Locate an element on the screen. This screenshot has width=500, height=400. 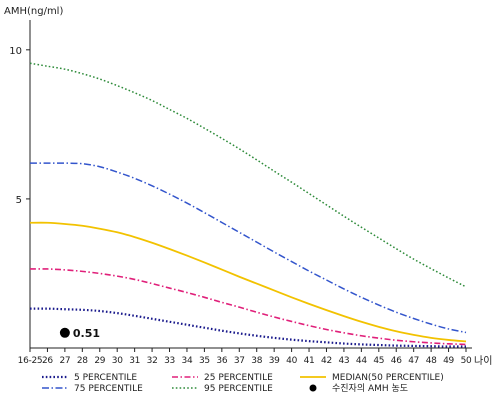
x-tick-label: 32 is located at coordinates (152, 361).